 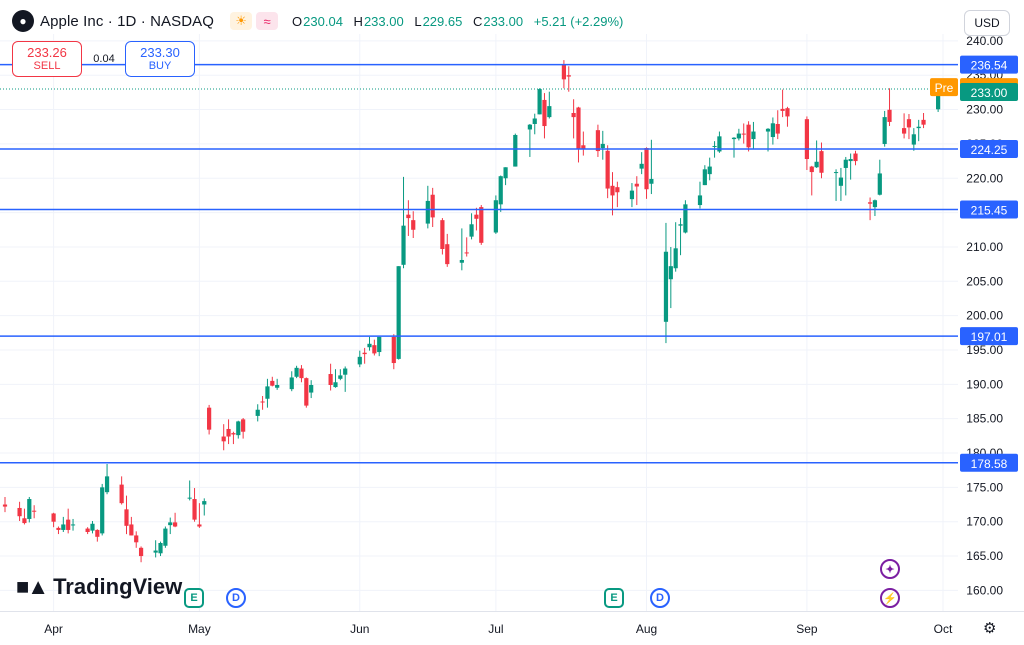 I want to click on tradingview-logo: ■▲ TradingView, so click(x=99, y=587).